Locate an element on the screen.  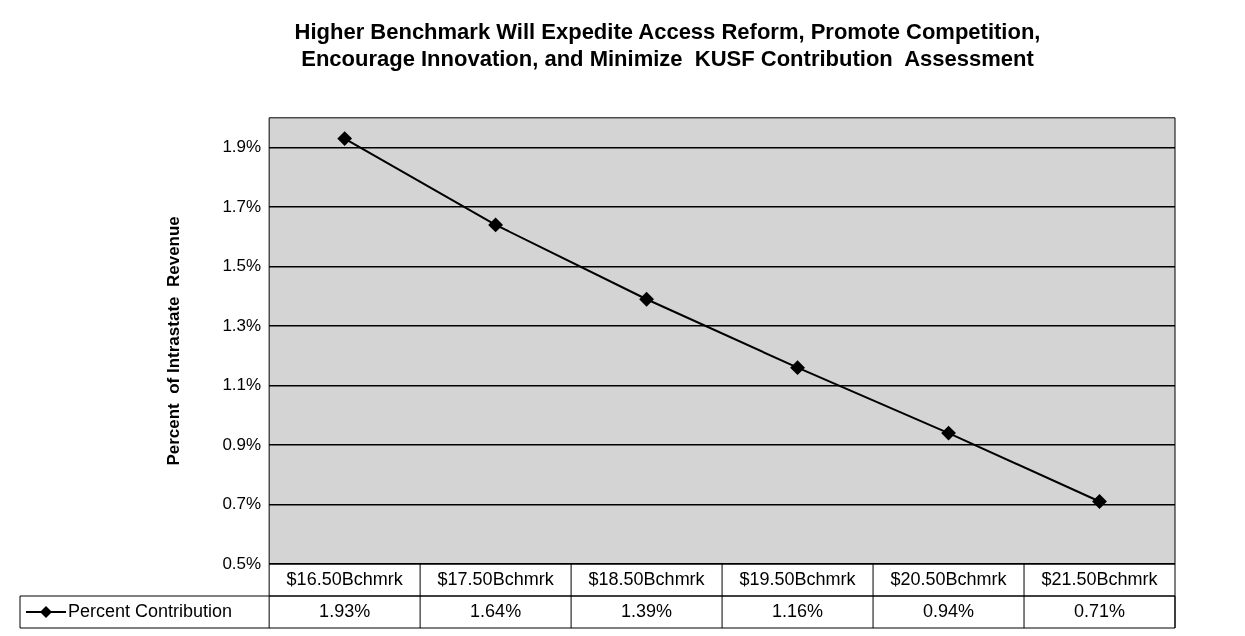
x-tick-label: $19.50Bchmrk is located at coordinates (798, 578).